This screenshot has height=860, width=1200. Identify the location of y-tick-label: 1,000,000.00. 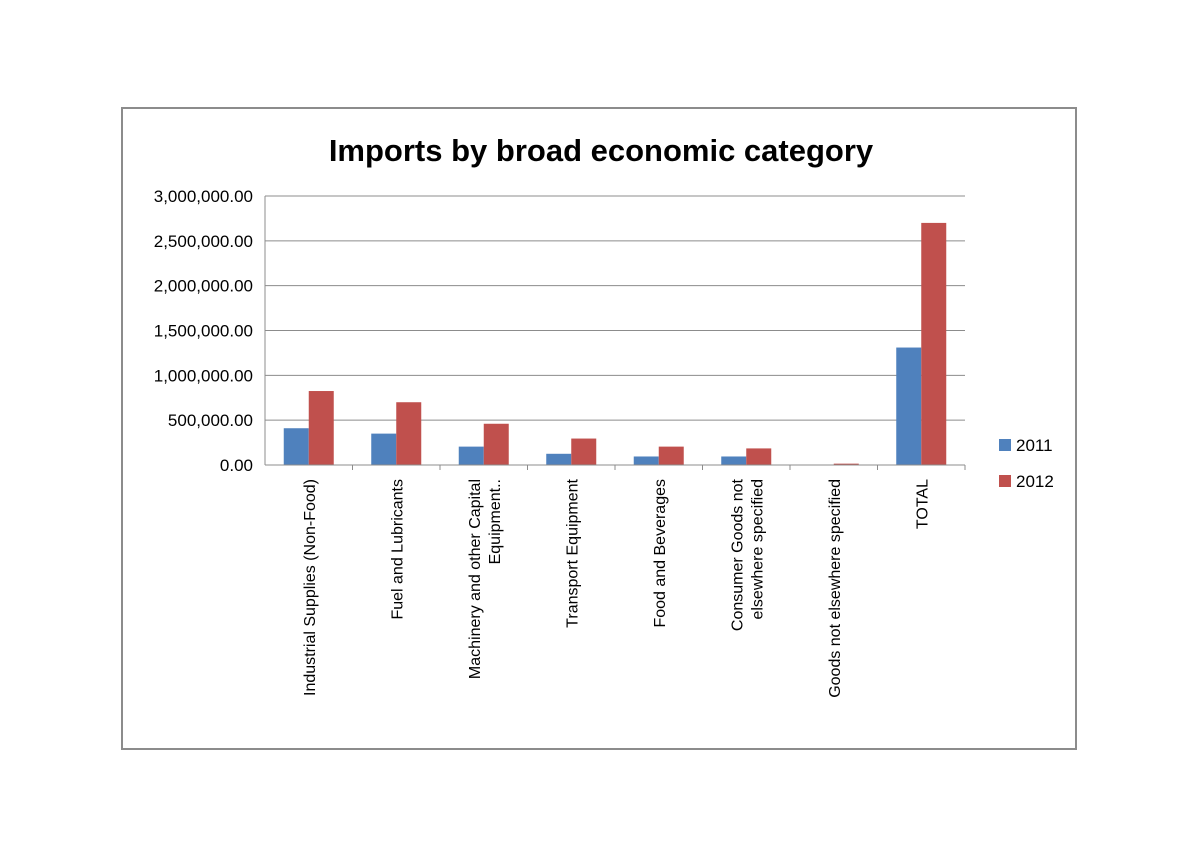
(203, 375).